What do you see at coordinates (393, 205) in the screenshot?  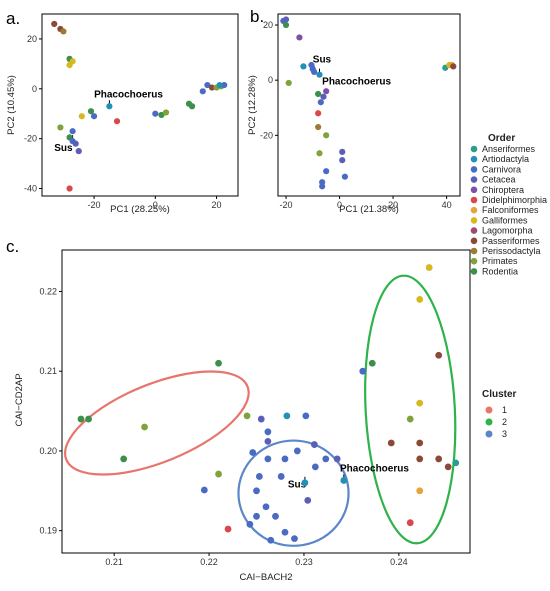 I see `panel-b-x-tick-label: 20` at bounding box center [393, 205].